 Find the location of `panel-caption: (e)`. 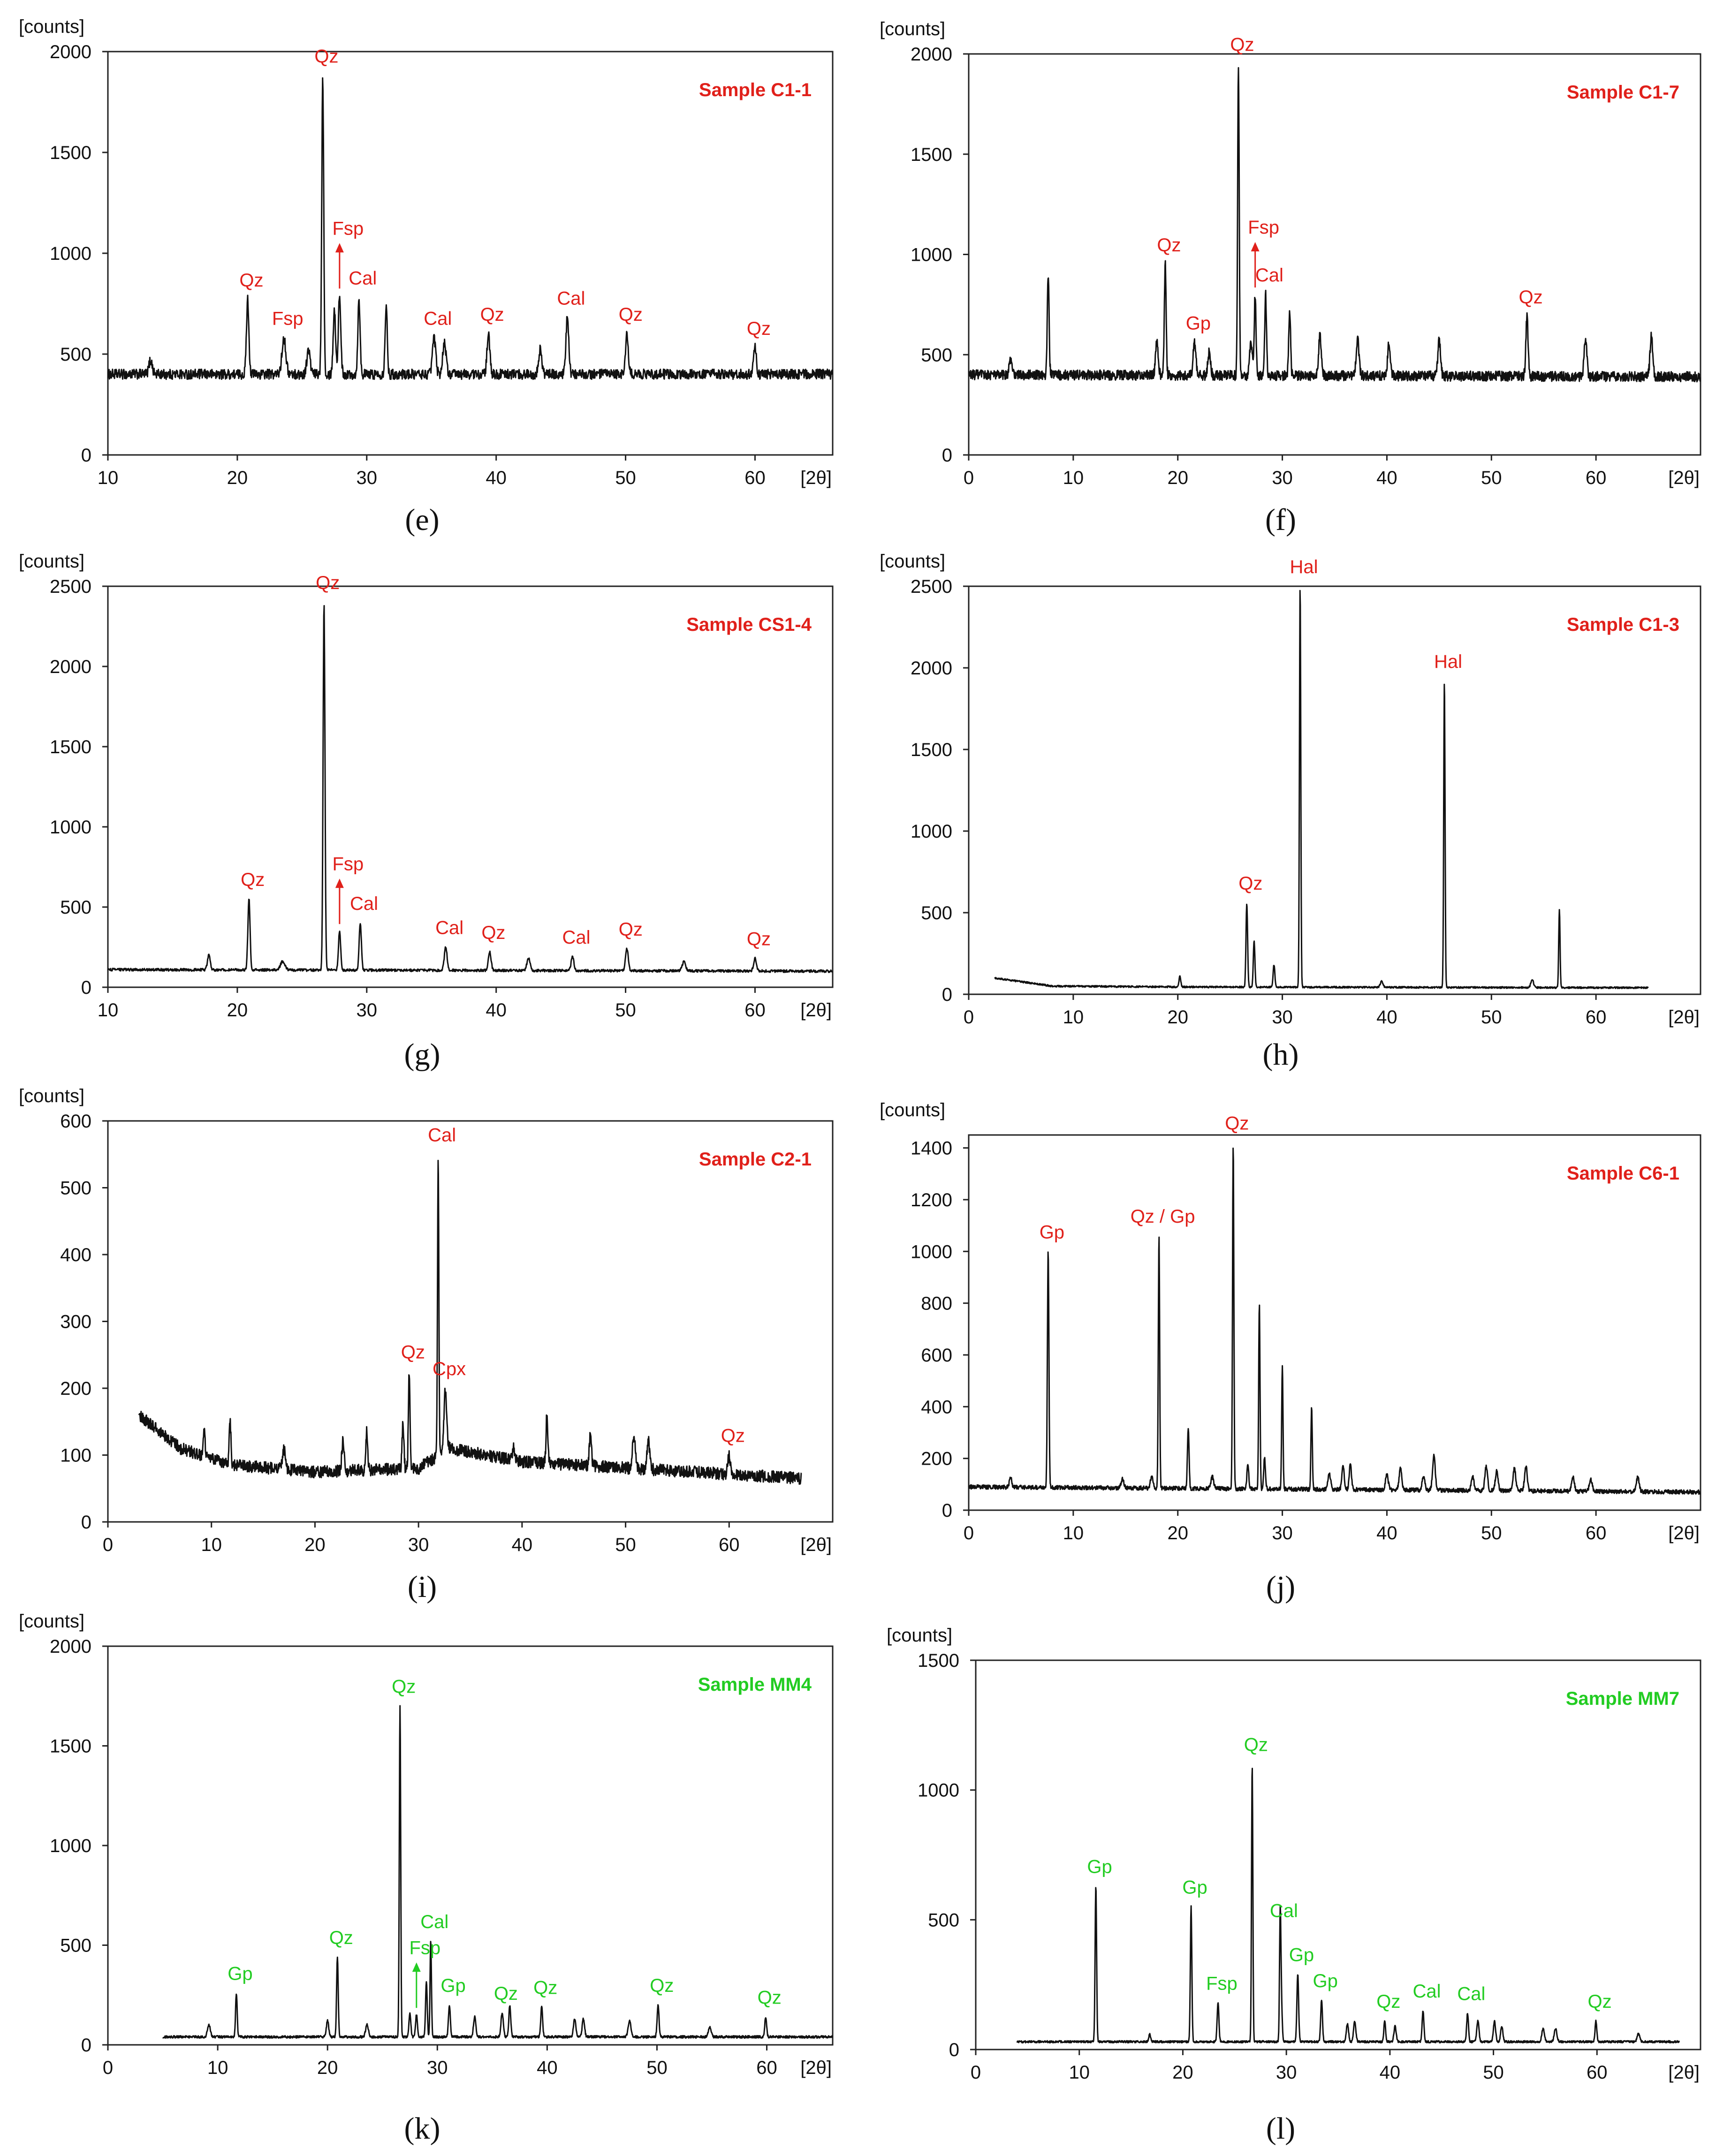

panel-caption: (e) is located at coordinates (422, 520).